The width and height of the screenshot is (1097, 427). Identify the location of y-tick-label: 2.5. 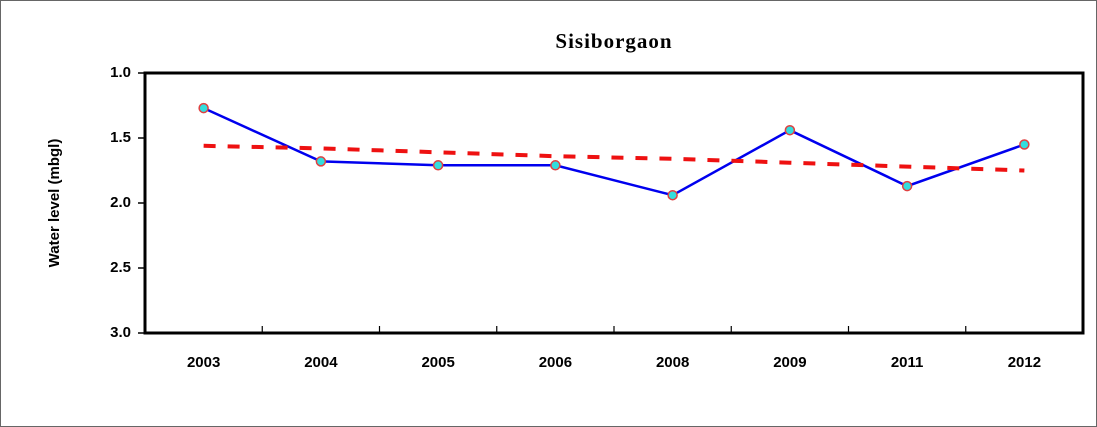
(120, 267).